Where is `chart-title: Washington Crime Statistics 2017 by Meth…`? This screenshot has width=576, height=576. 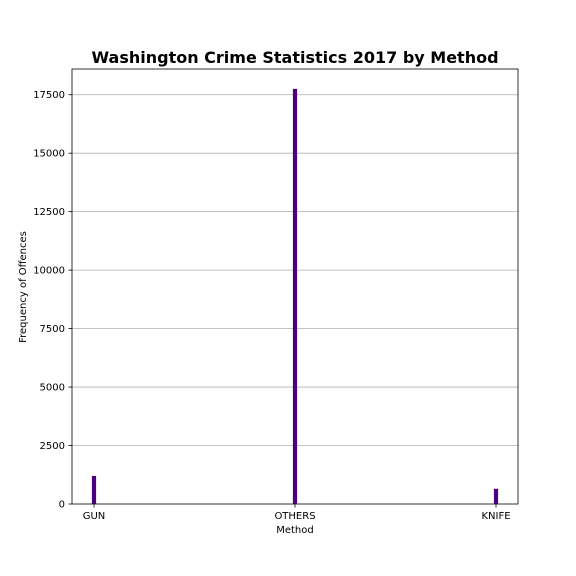
chart-title: Washington Crime Statistics 2017 by Meth… is located at coordinates (294, 57).